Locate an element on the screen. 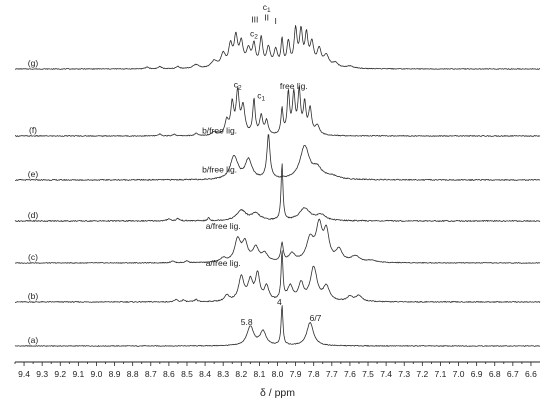  x-tick-label: 9.2 is located at coordinates (60, 374).